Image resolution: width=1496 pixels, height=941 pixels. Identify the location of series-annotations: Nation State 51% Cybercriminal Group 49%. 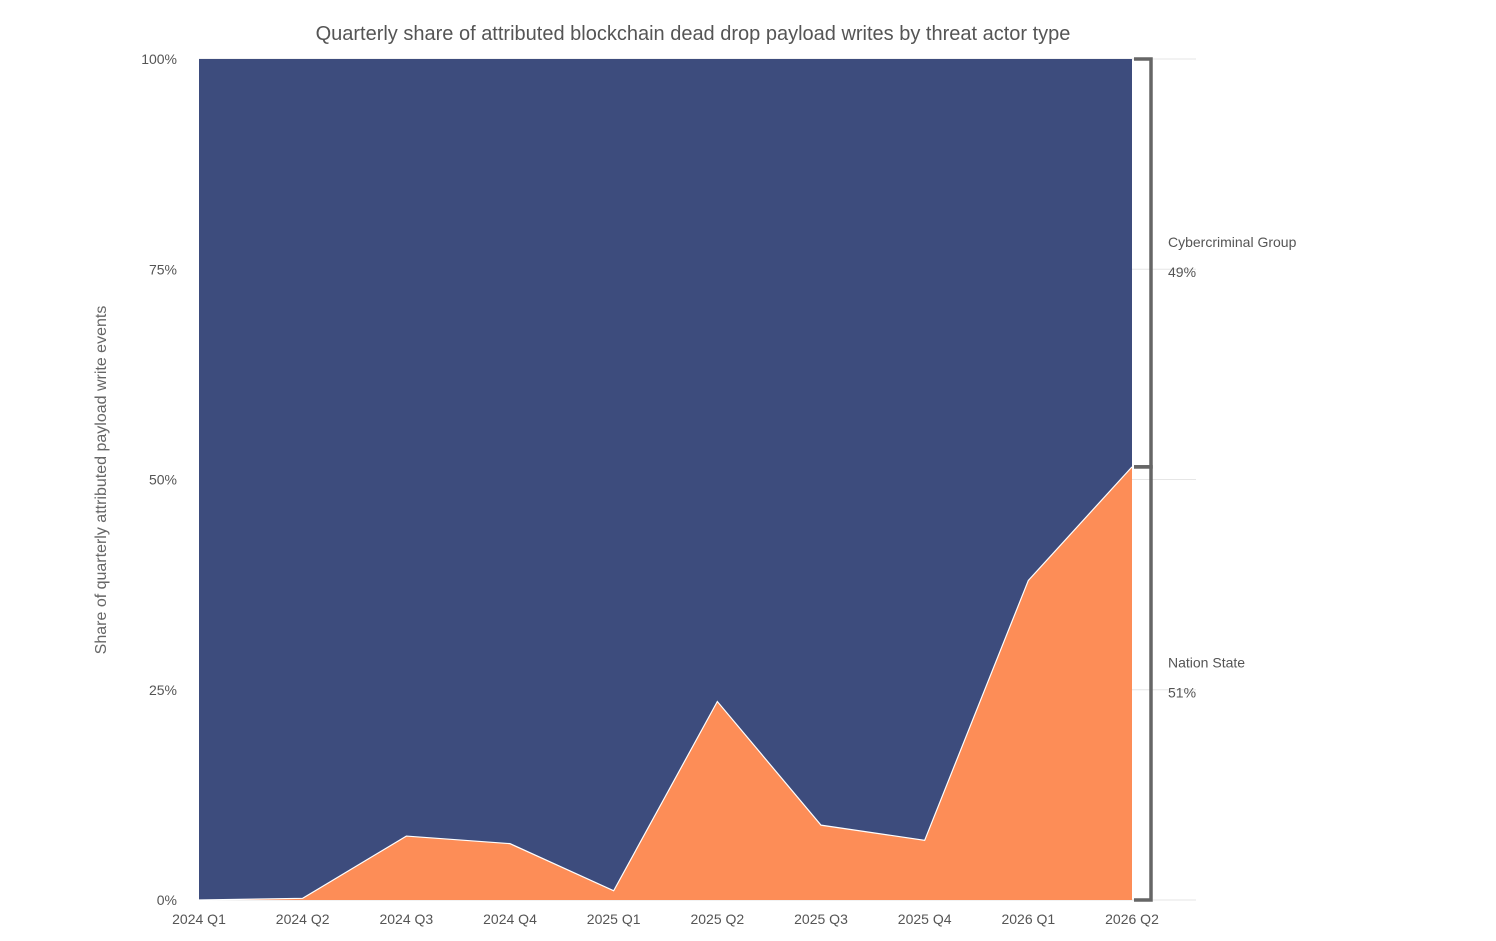
(1232, 467).